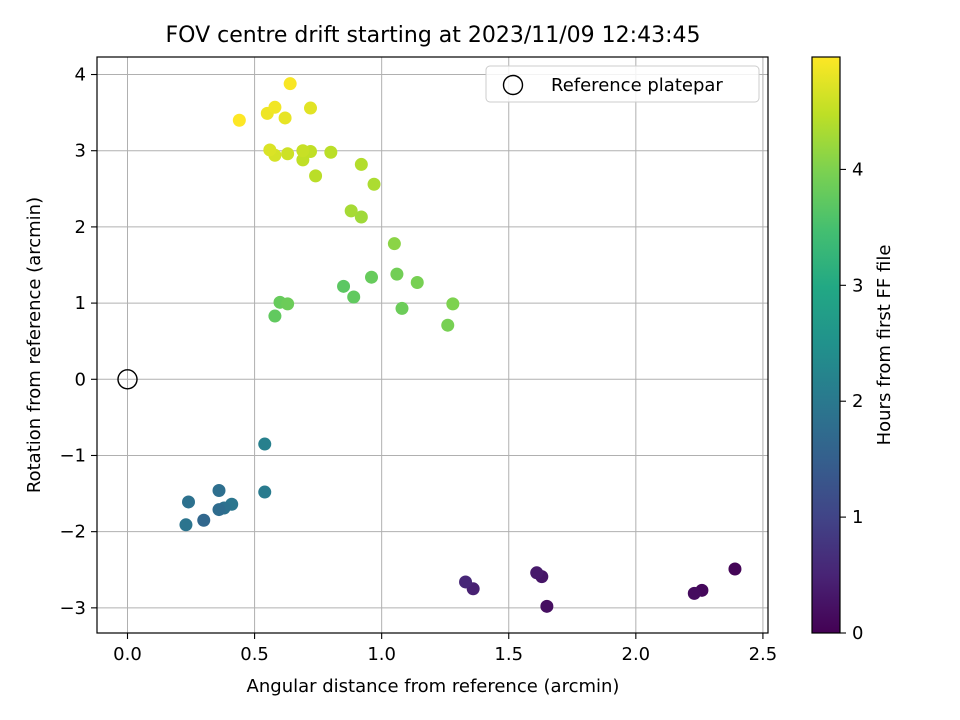 This screenshot has width=960, height=720. I want to click on x-axis-label: Angular distance from reference (arcmin), so click(433, 686).